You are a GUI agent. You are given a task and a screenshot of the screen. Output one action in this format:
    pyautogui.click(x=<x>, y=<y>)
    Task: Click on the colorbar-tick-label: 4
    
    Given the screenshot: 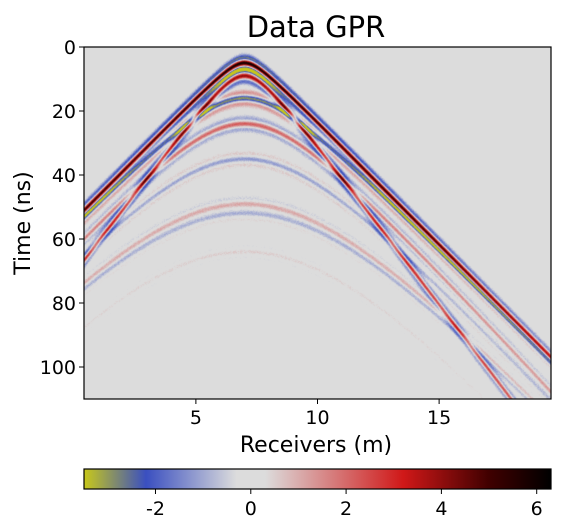 What is the action you would take?
    pyautogui.click(x=441, y=509)
    